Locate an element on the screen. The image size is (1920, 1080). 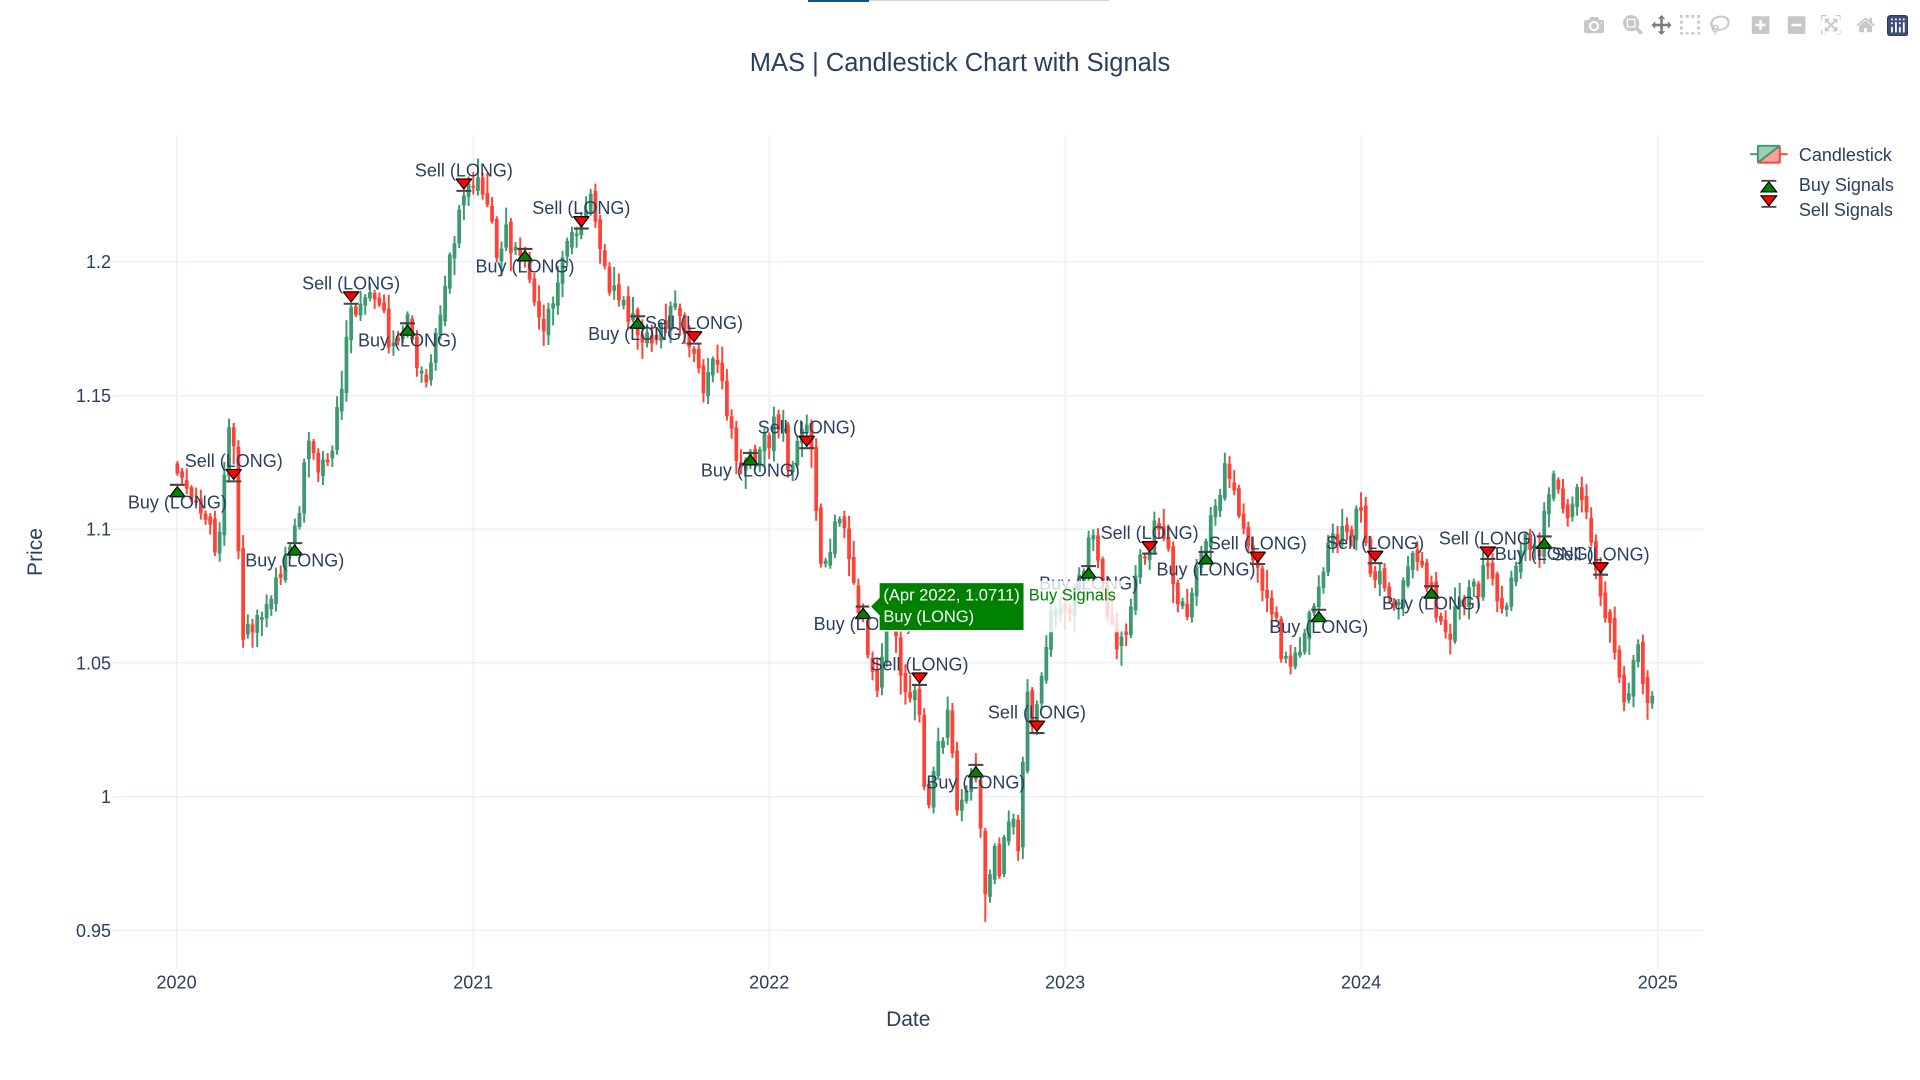
svg-text: Price is located at coordinates (35, 552).